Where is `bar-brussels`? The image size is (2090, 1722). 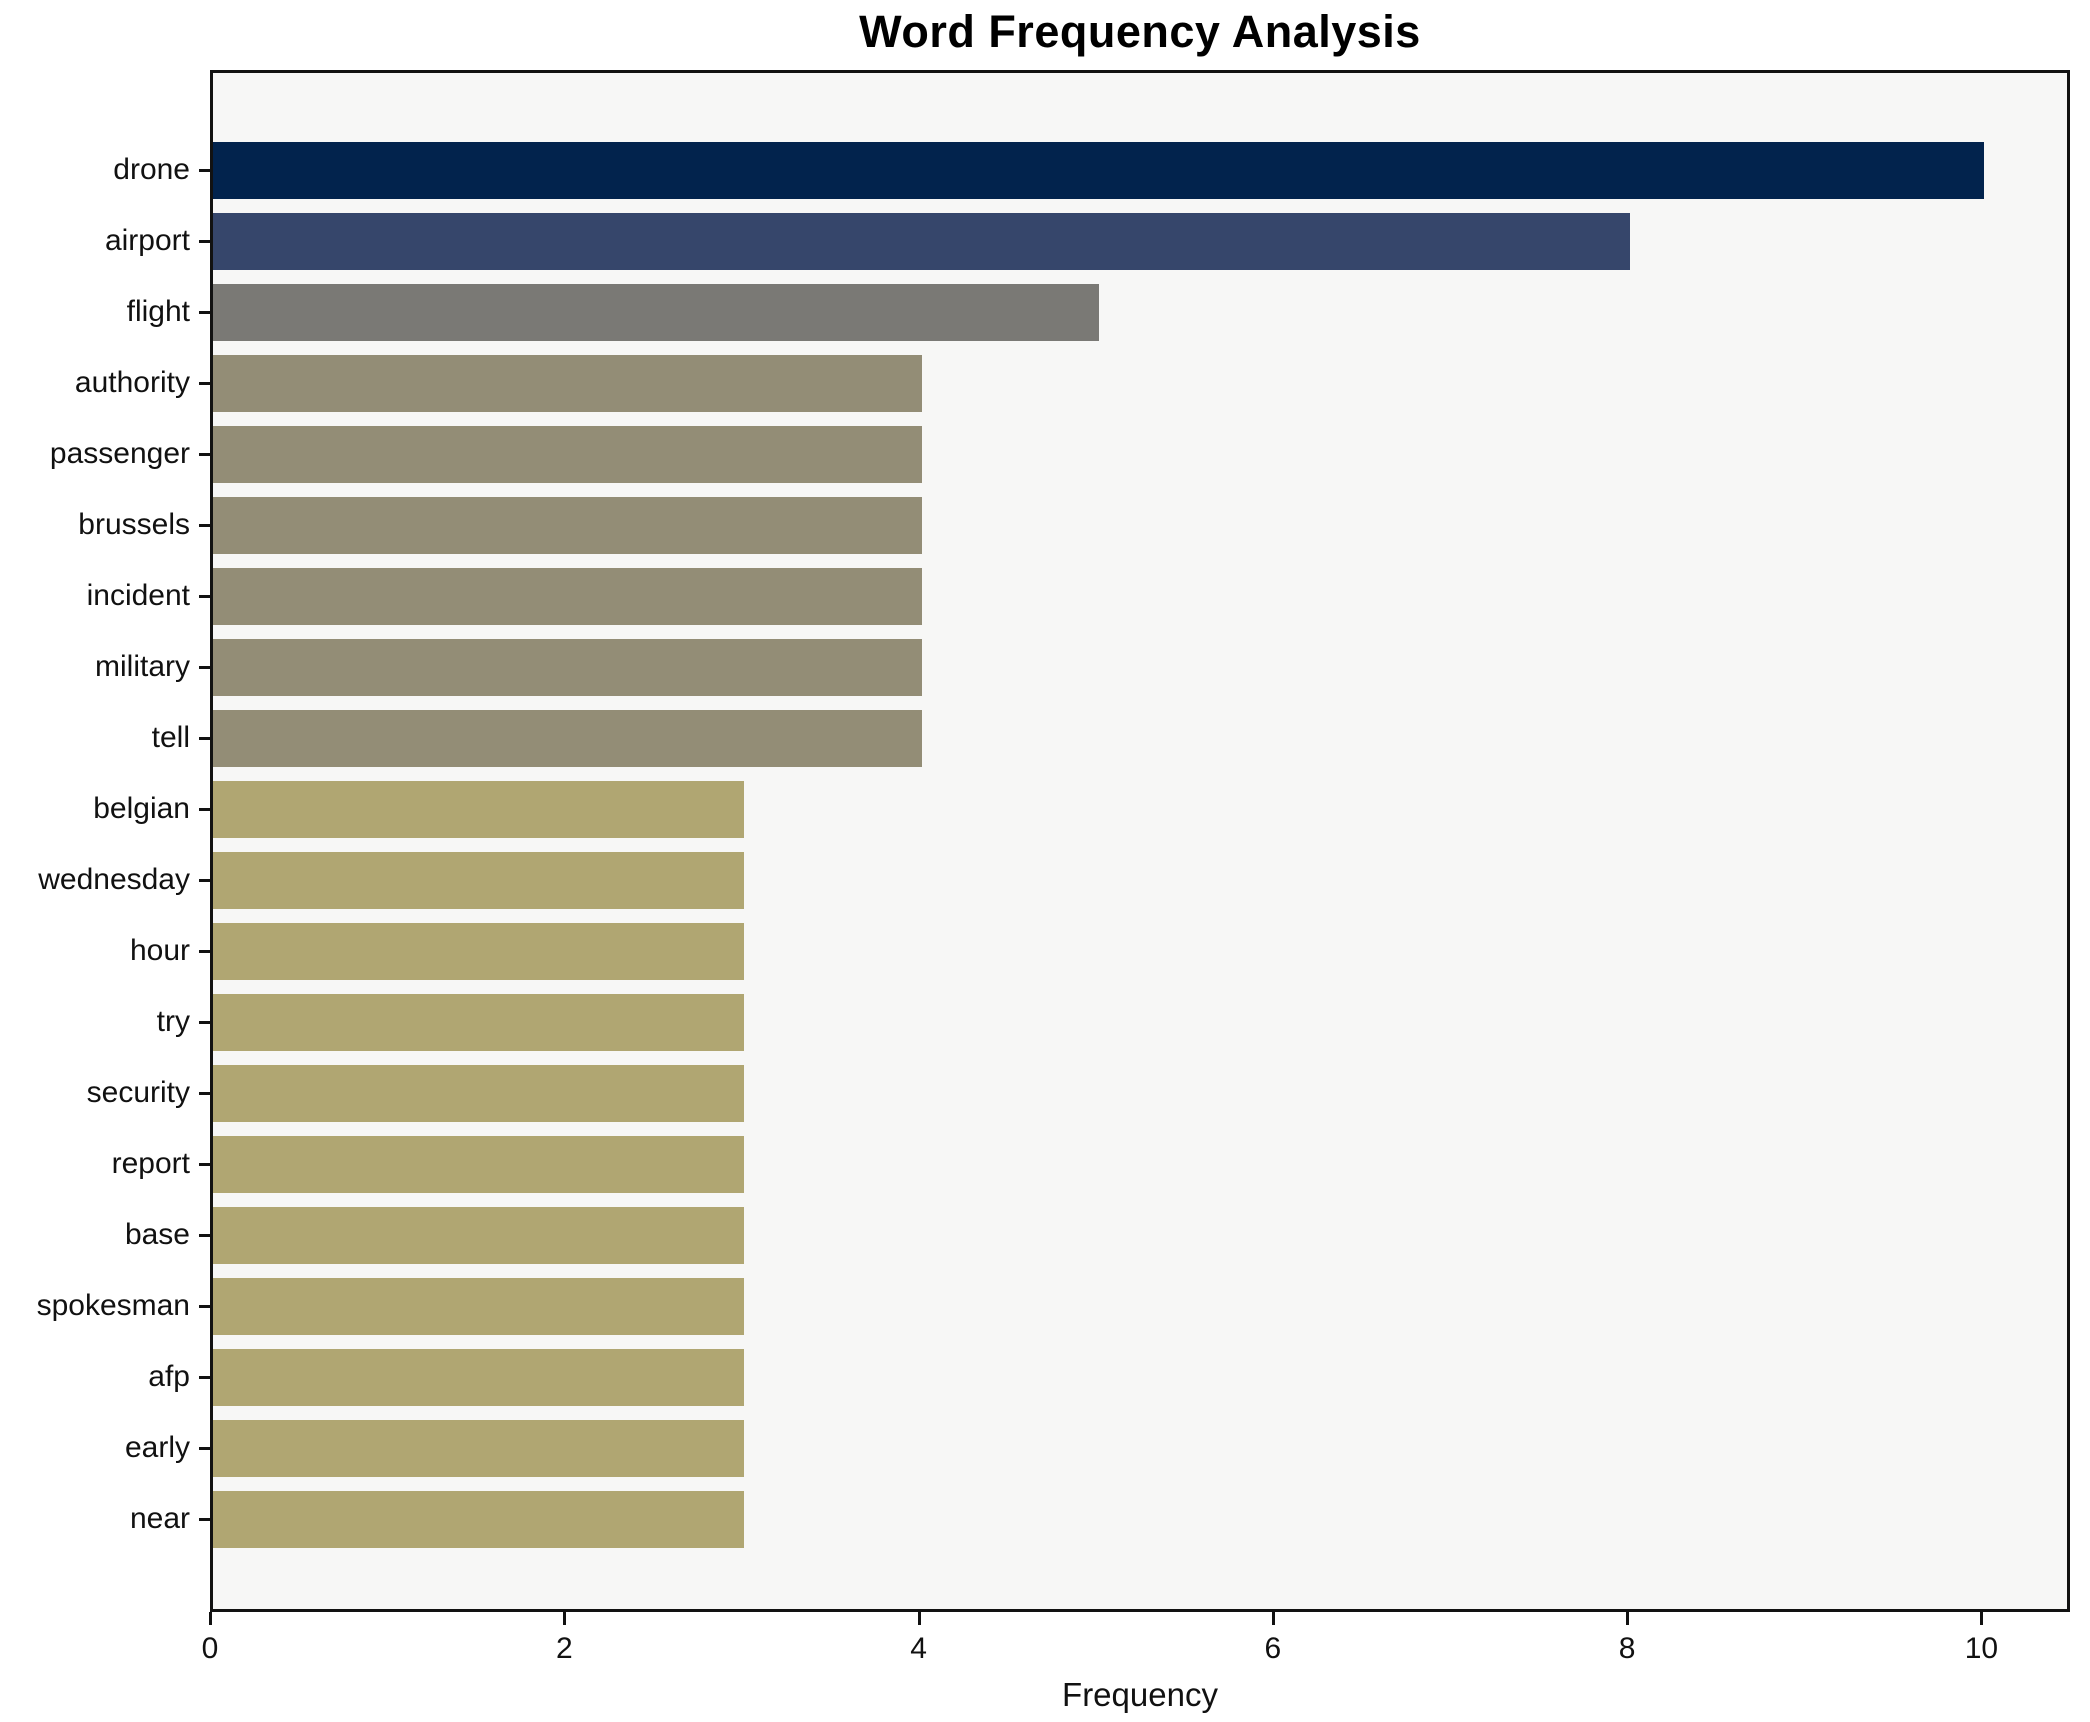 bar-brussels is located at coordinates (567, 525).